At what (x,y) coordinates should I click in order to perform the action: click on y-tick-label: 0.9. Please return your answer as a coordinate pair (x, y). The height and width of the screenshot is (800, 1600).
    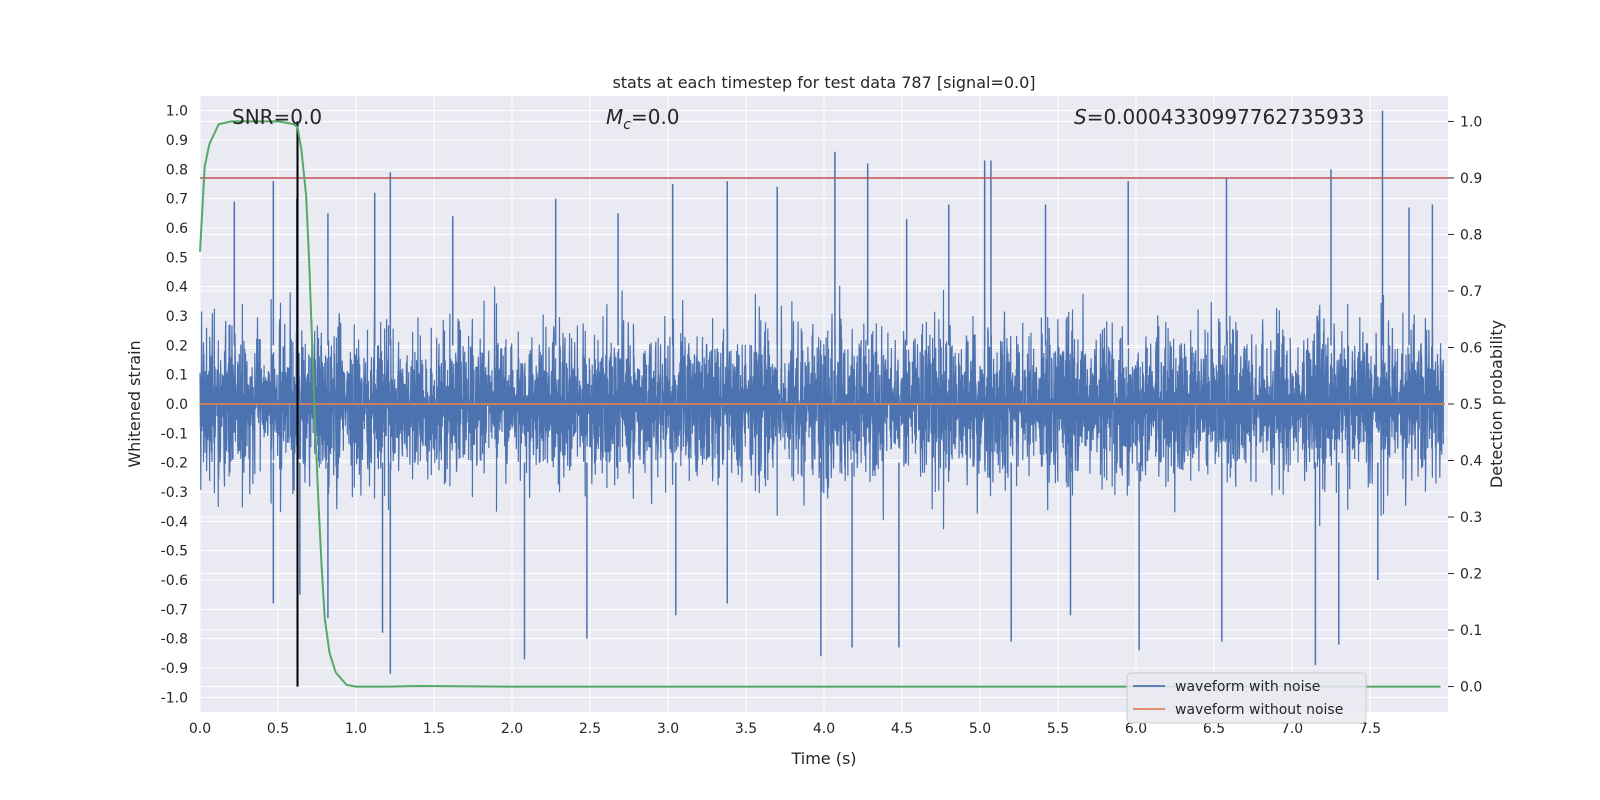
    Looking at the image, I should click on (177, 141).